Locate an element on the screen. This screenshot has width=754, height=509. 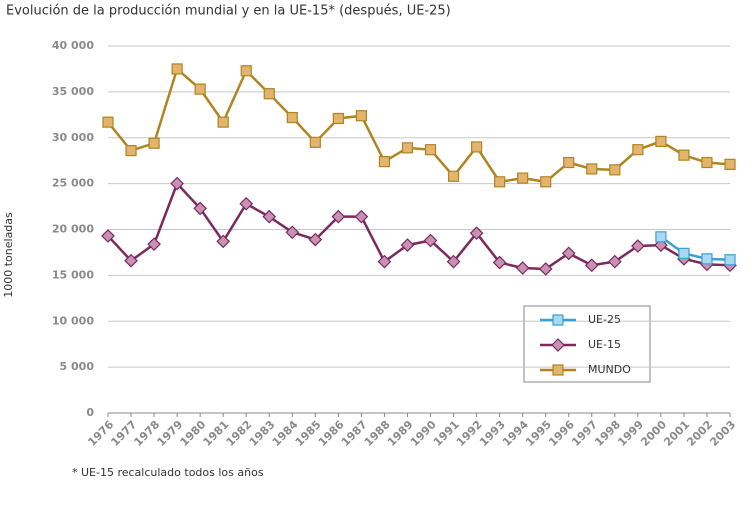
legend-label: MUNDO is located at coordinates (609, 369).